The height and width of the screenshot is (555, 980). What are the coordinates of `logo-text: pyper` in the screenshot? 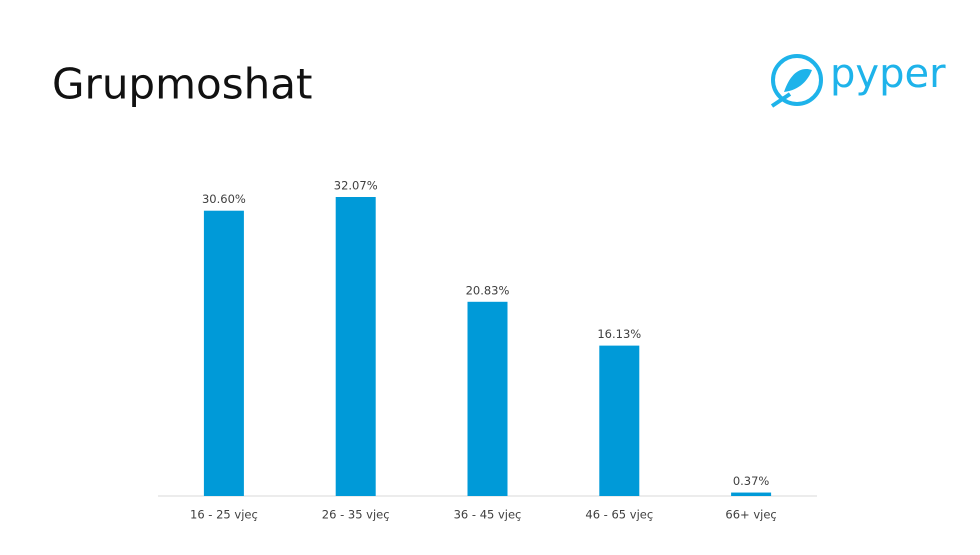 It's located at (888, 74).